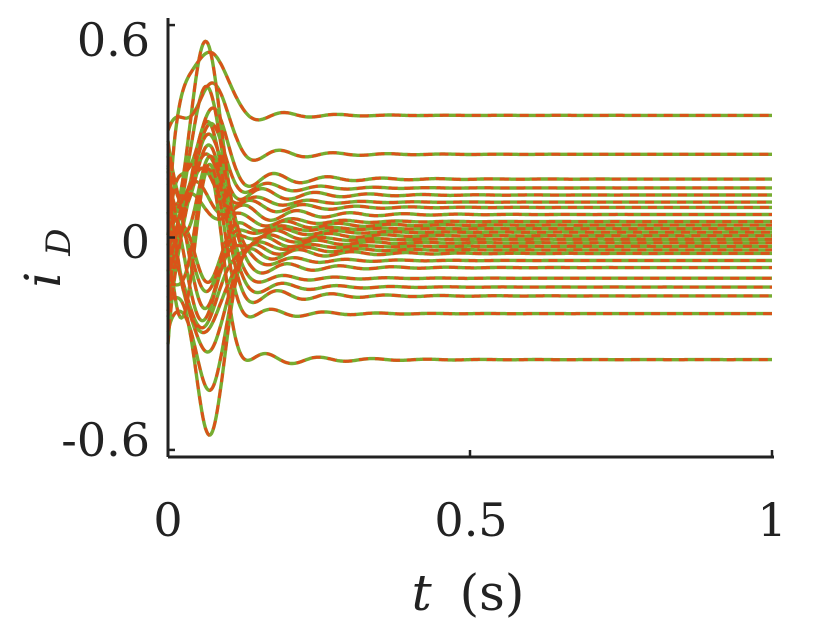 The image size is (830, 625). Describe the element at coordinates (59, 242) in the screenshot. I see `y-axis-subscript: D` at that location.